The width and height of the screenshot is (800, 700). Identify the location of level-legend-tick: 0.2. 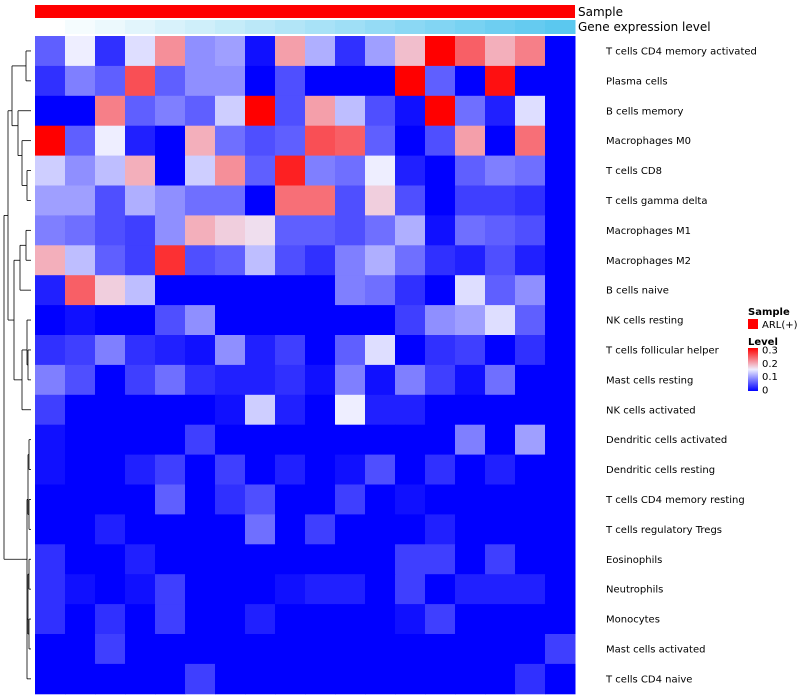
(770, 364).